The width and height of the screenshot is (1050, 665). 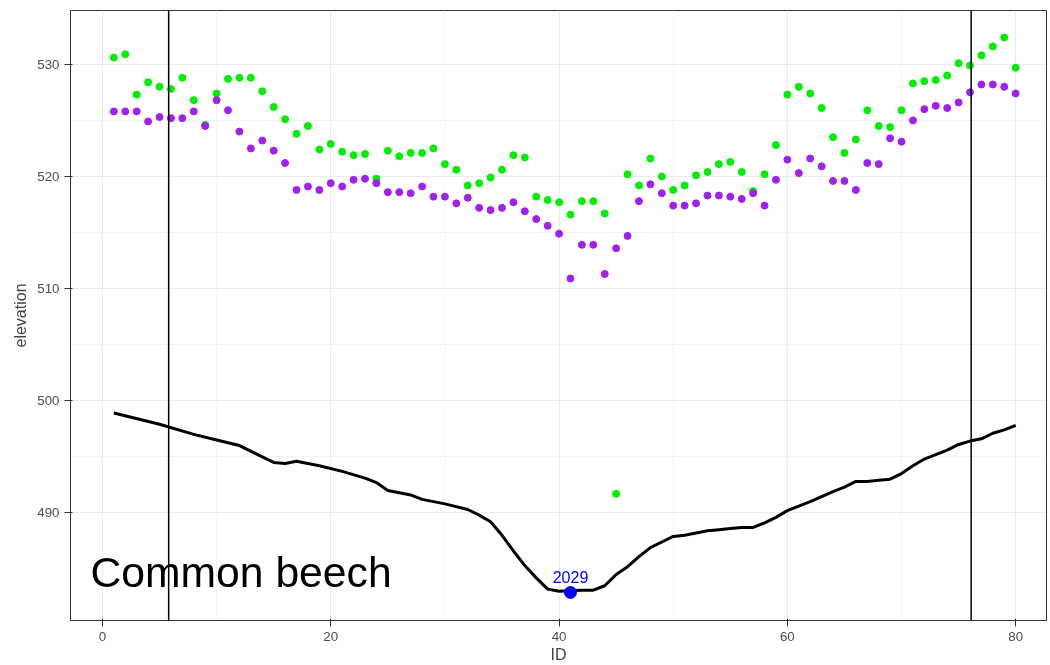 I want to click on x-tick-label: 80, so click(x=1016, y=636).